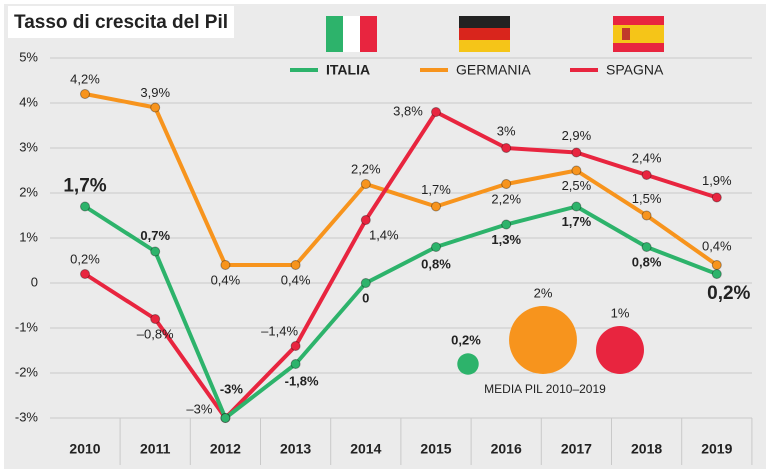  What do you see at coordinates (493, 70) in the screenshot?
I see `legend-label: GERMANIA` at bounding box center [493, 70].